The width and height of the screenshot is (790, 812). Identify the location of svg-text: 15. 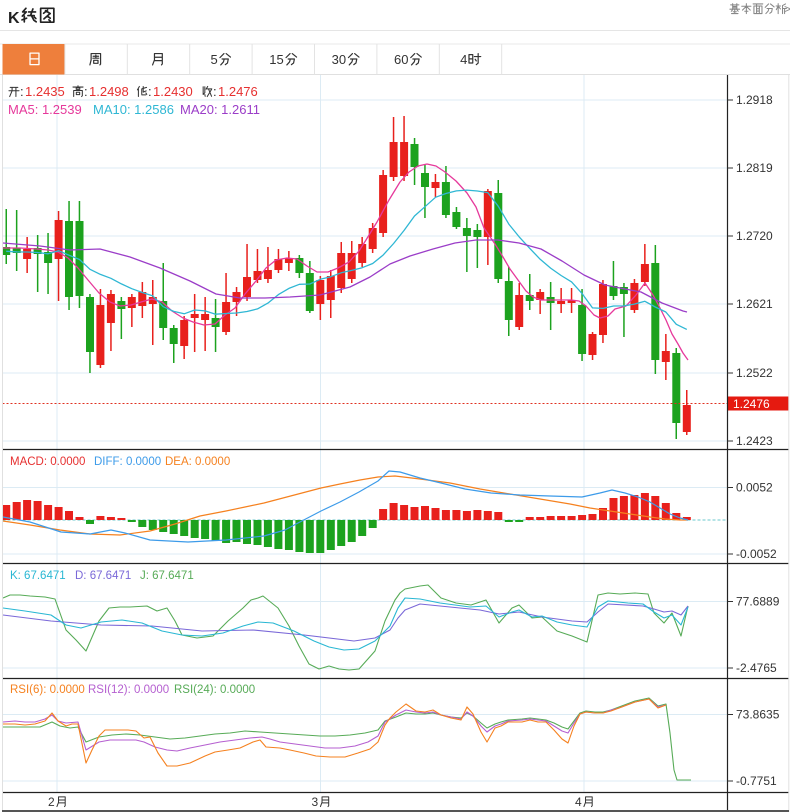
(276, 59).